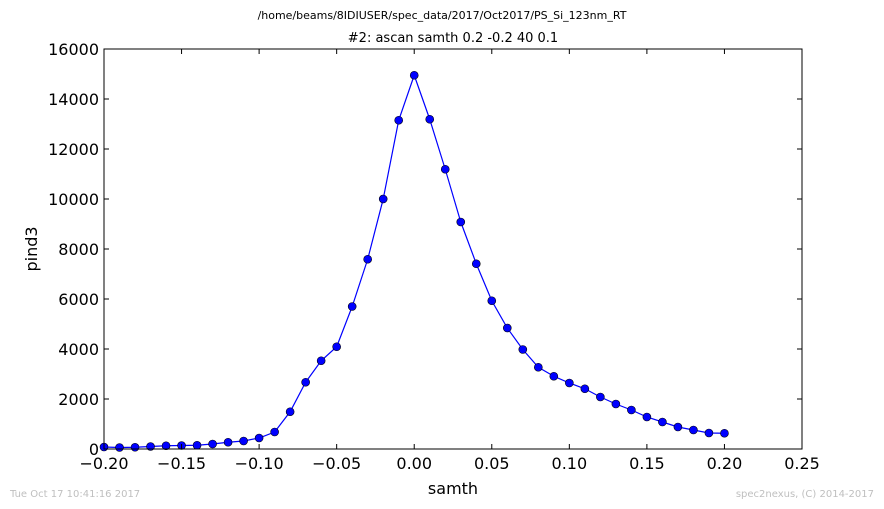 The width and height of the screenshot is (884, 509). Describe the element at coordinates (78, 399) in the screenshot. I see `y-tick-label: 2000` at that location.